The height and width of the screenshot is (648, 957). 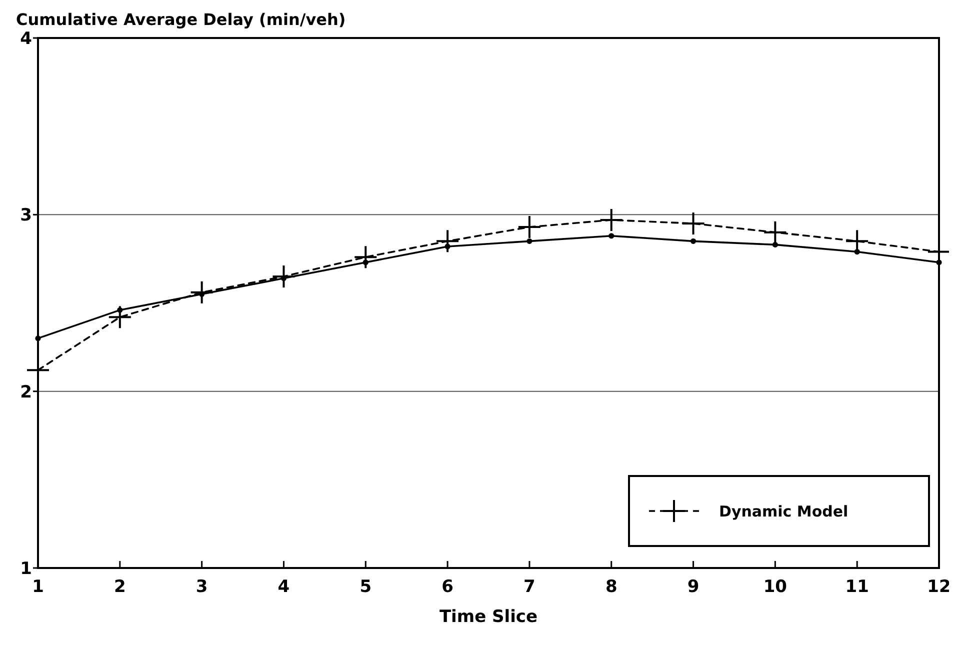 I want to click on y-tick-label: 3, so click(x=26, y=216).